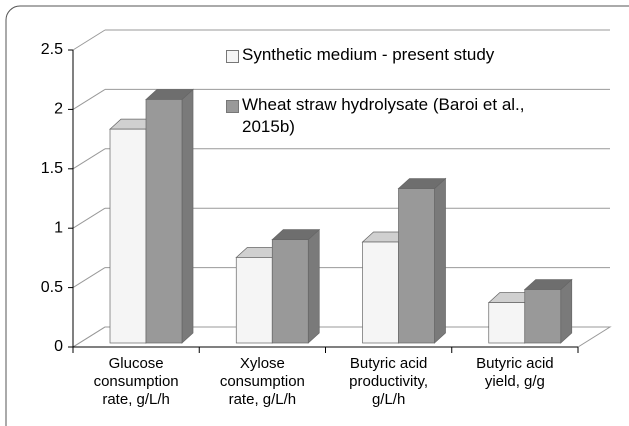 Image resolution: width=629 pixels, height=426 pixels. I want to click on y-tick-label: 2.5, so click(52, 49).